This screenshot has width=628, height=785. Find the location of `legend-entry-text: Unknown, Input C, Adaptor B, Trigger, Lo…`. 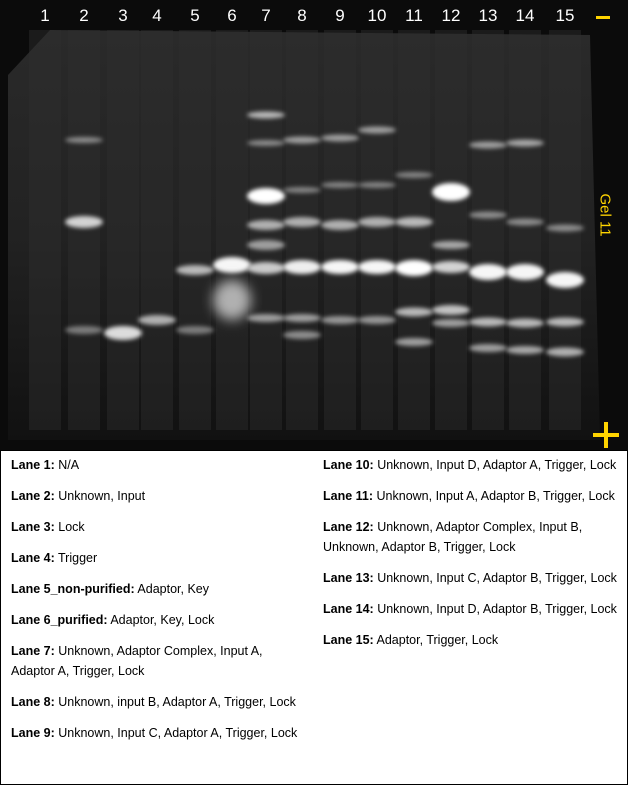

legend-entry-text: Unknown, Input C, Adaptor B, Trigger, Lo… is located at coordinates (497, 578).